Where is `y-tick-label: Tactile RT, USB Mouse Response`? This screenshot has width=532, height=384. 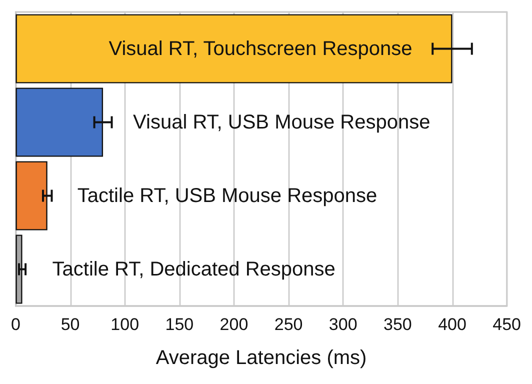 y-tick-label: Tactile RT, USB Mouse Response is located at coordinates (227, 195).